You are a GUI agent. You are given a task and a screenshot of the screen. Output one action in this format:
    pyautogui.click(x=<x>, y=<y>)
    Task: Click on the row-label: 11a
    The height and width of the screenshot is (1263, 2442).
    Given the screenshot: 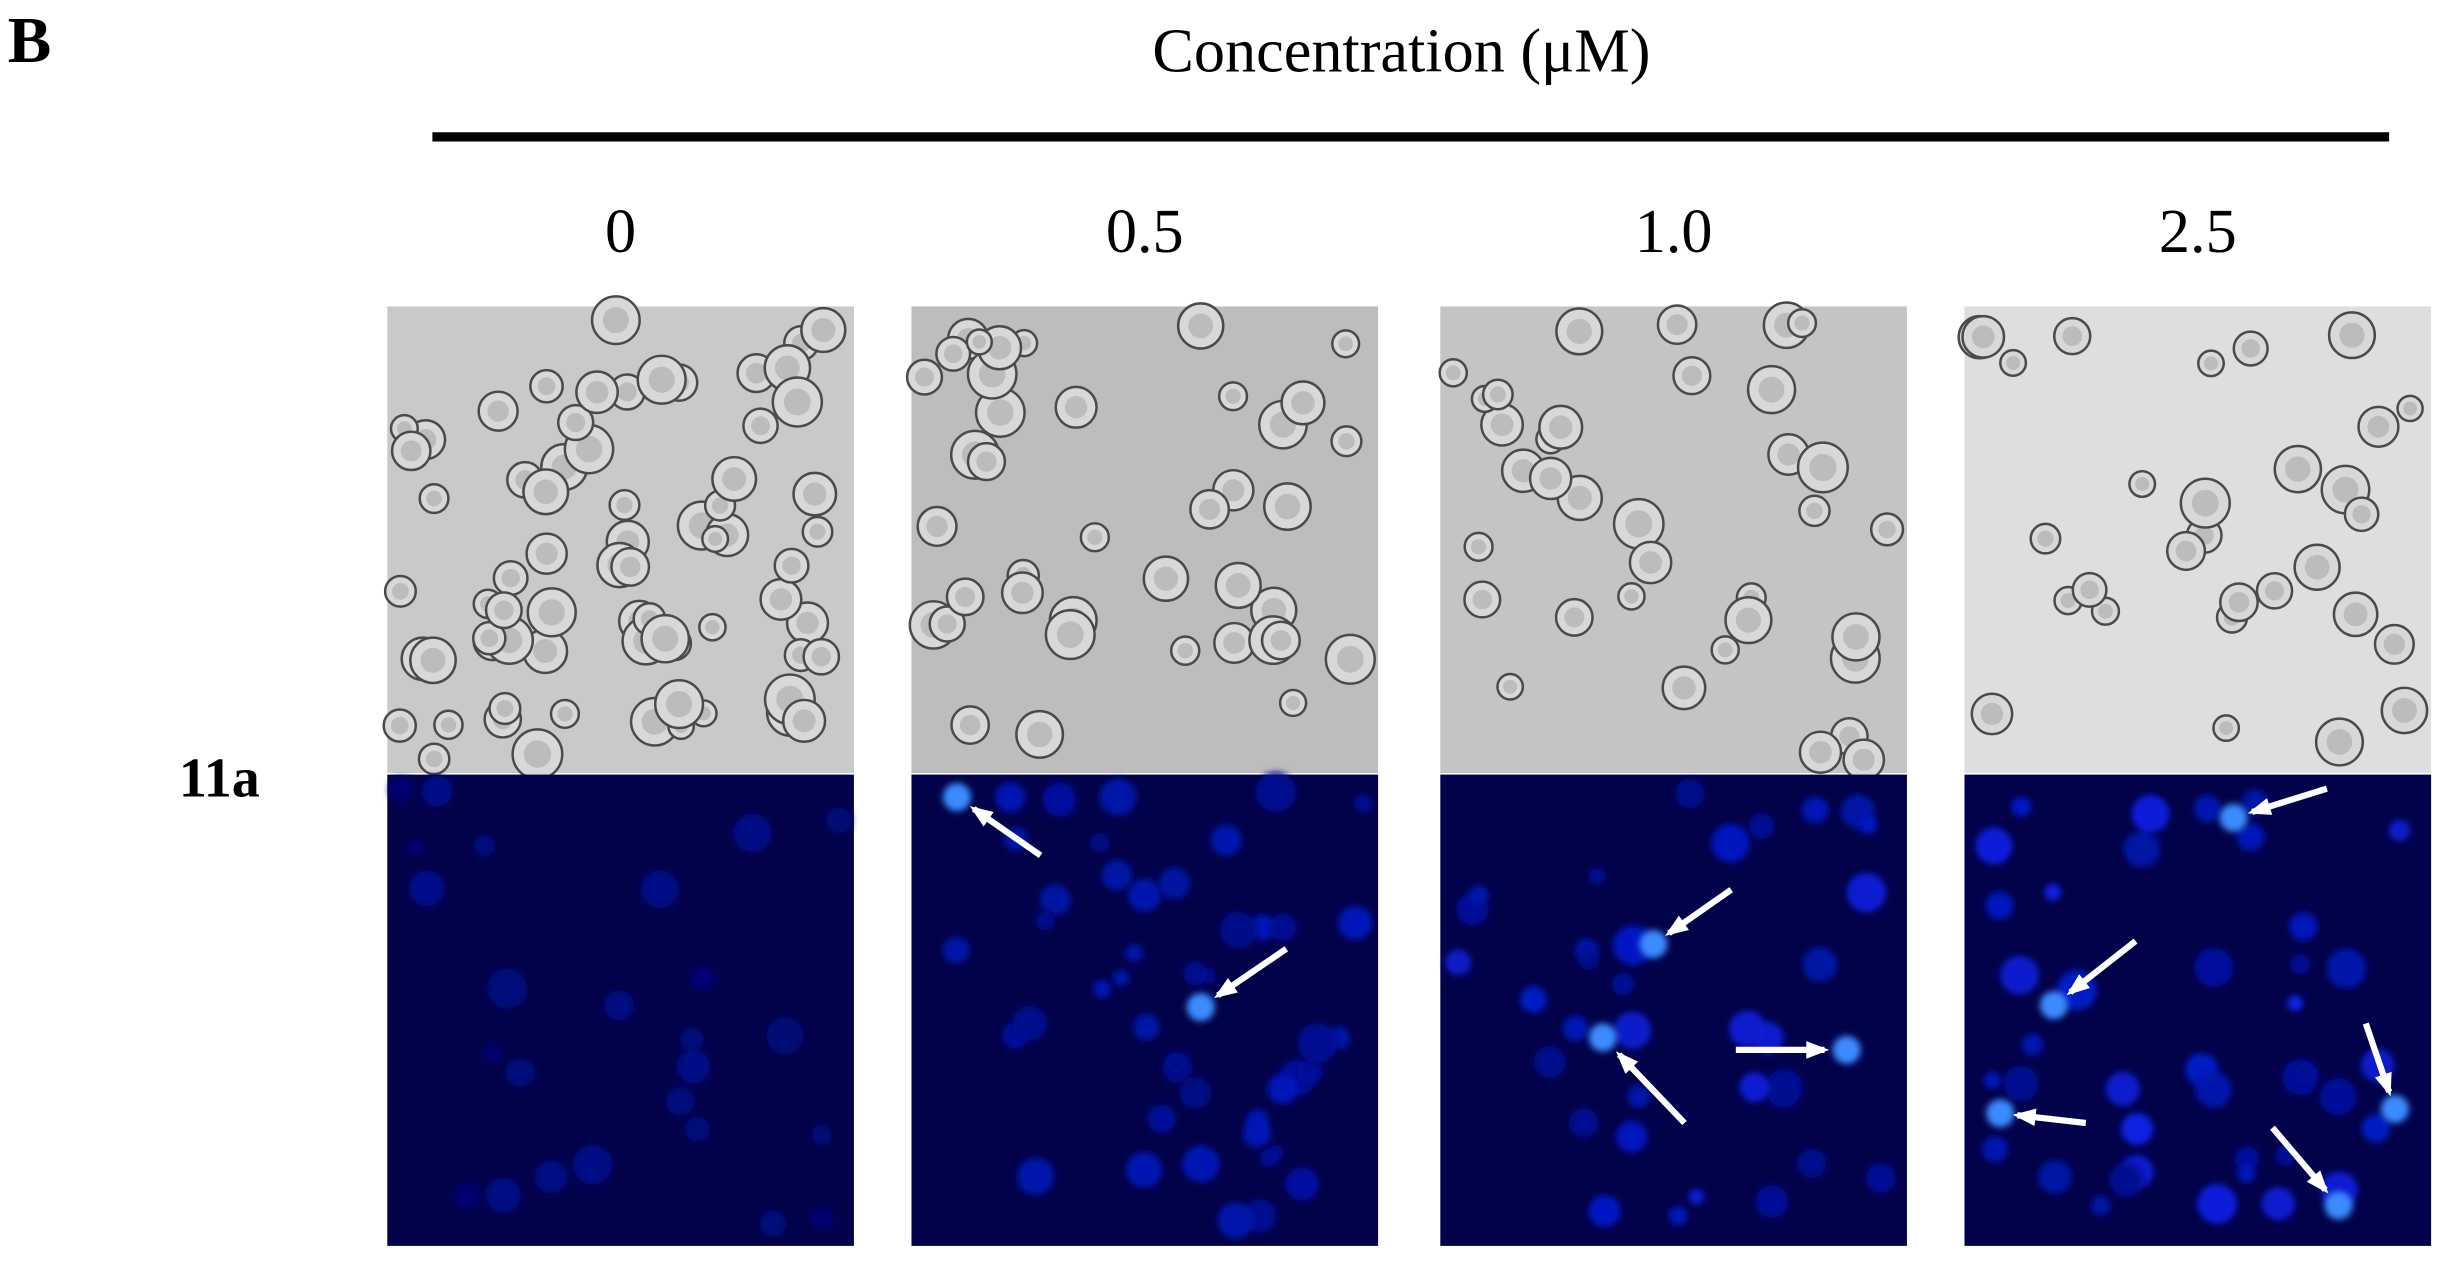 What is the action you would take?
    pyautogui.click(x=219, y=778)
    